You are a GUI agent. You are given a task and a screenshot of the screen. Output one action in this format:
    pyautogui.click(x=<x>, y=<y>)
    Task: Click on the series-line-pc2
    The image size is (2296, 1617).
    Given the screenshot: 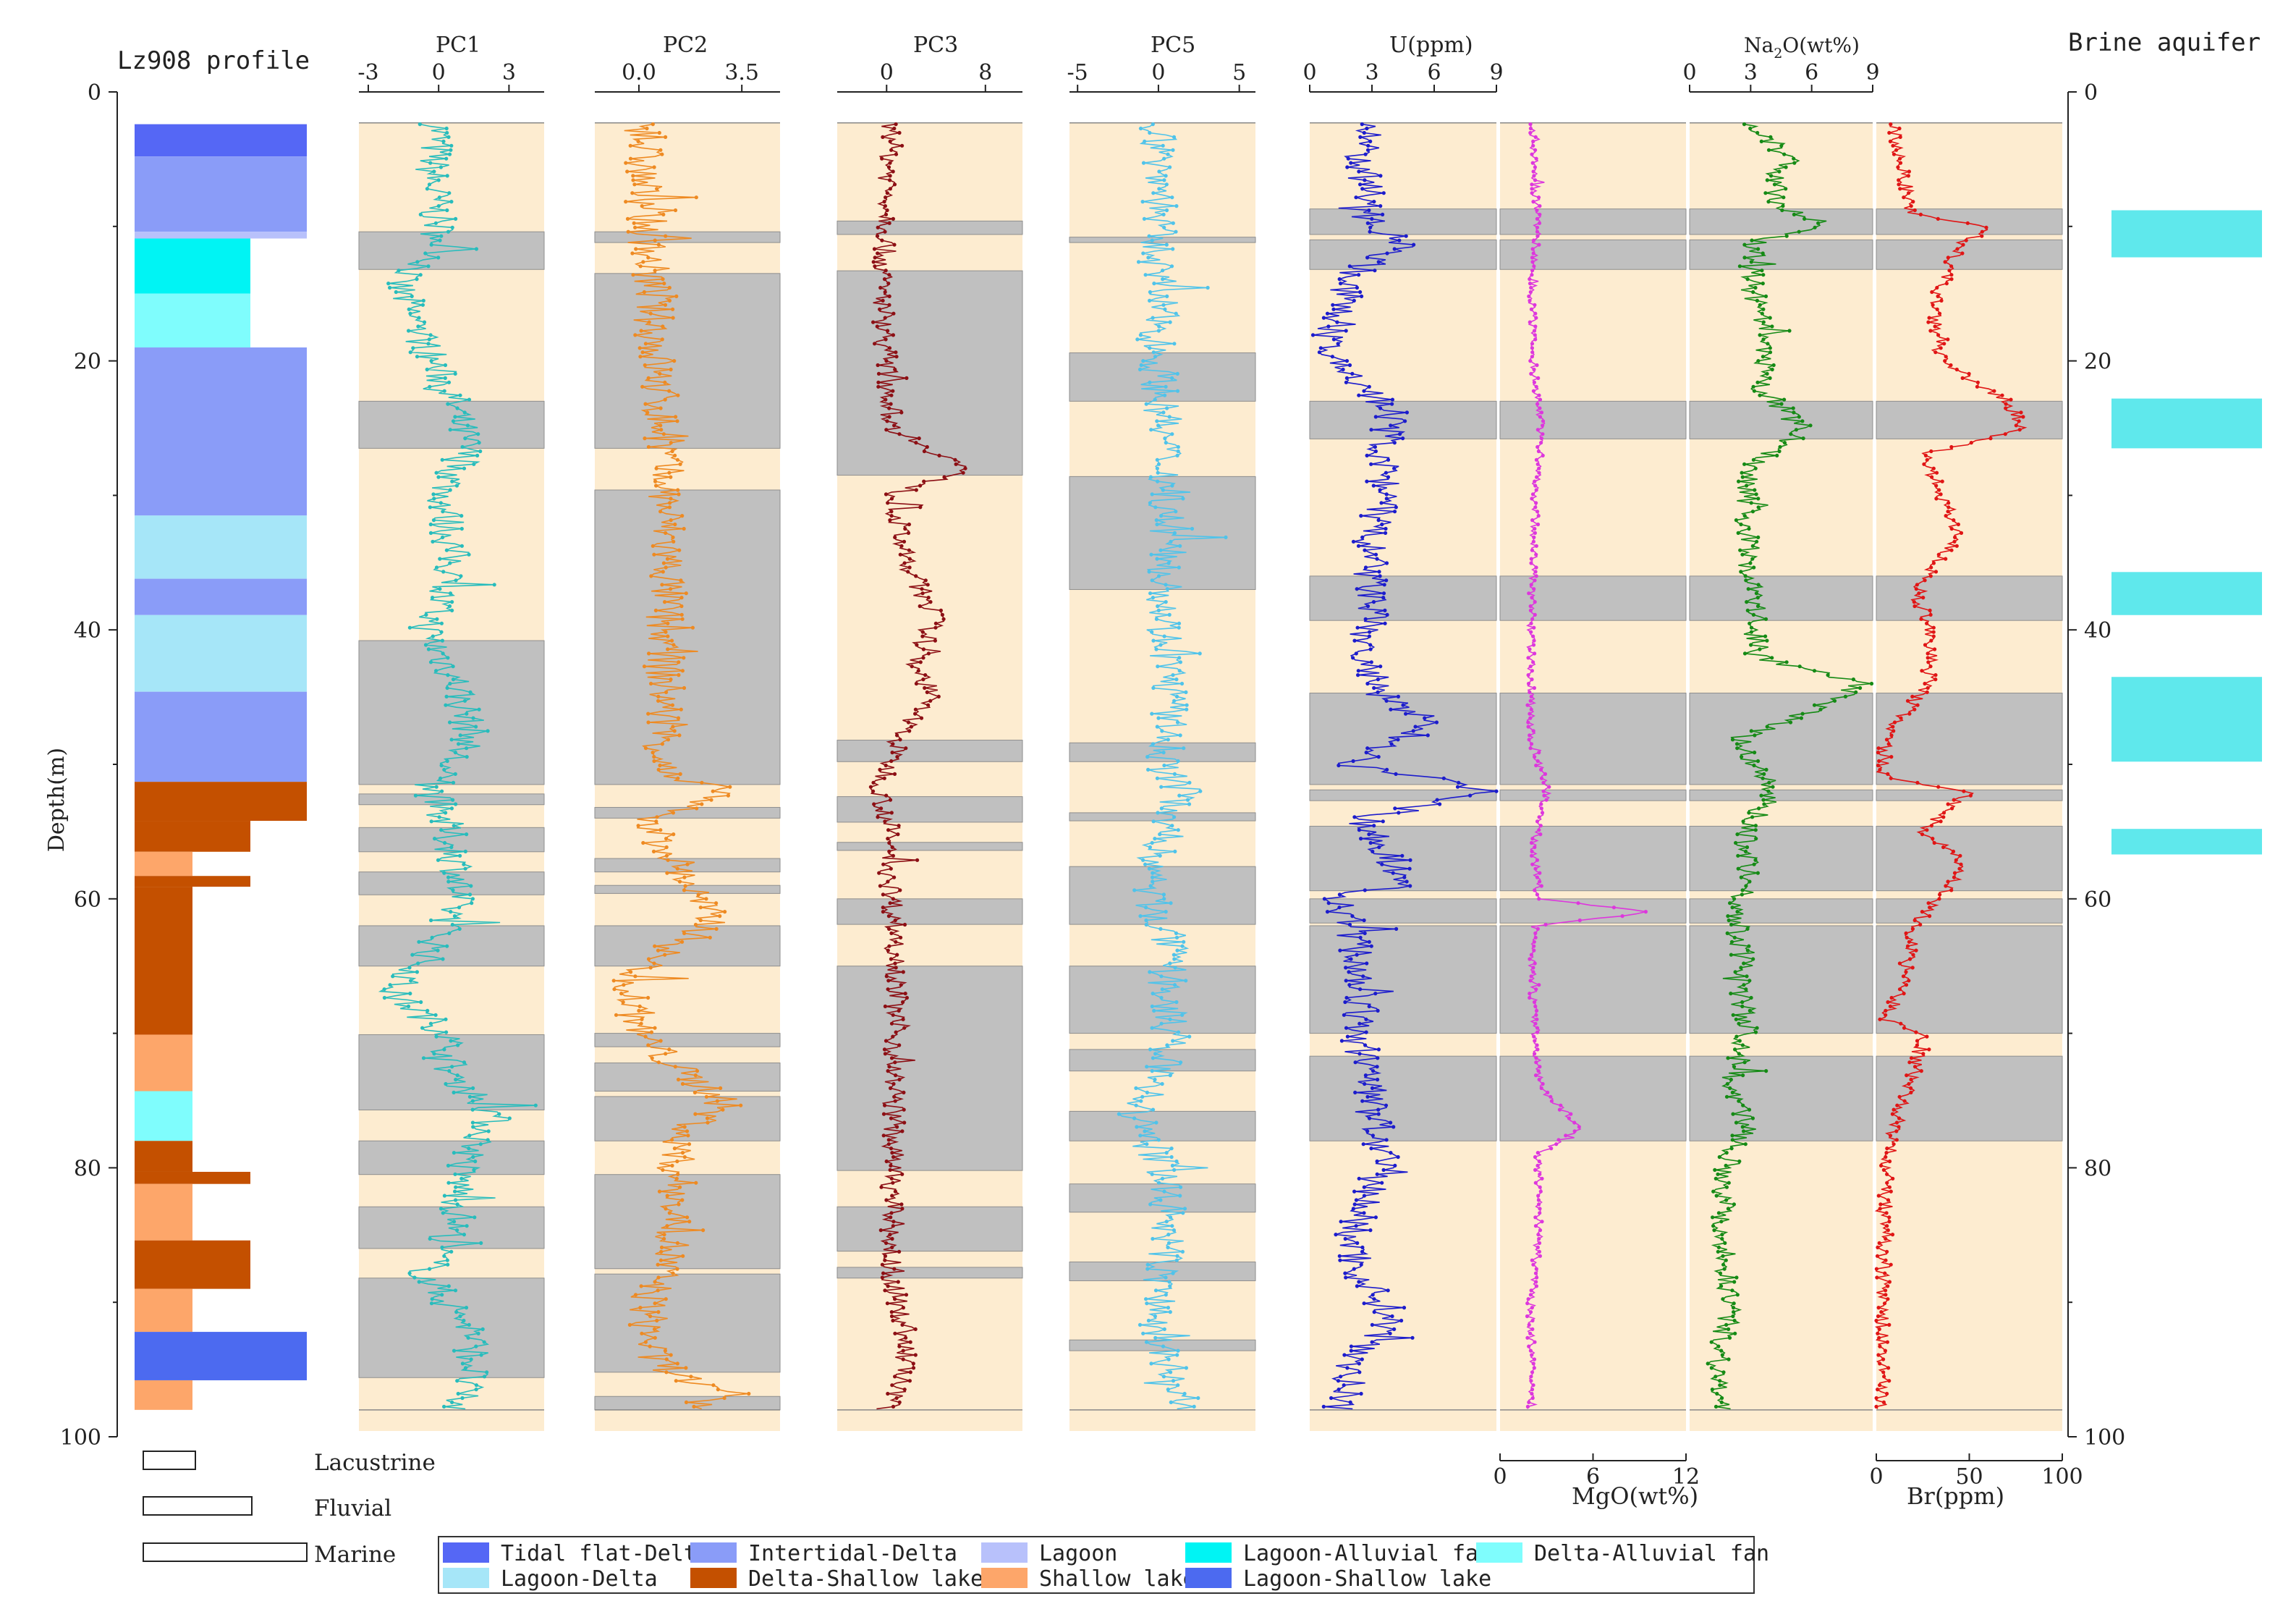 What is the action you would take?
    pyautogui.click(x=681, y=767)
    